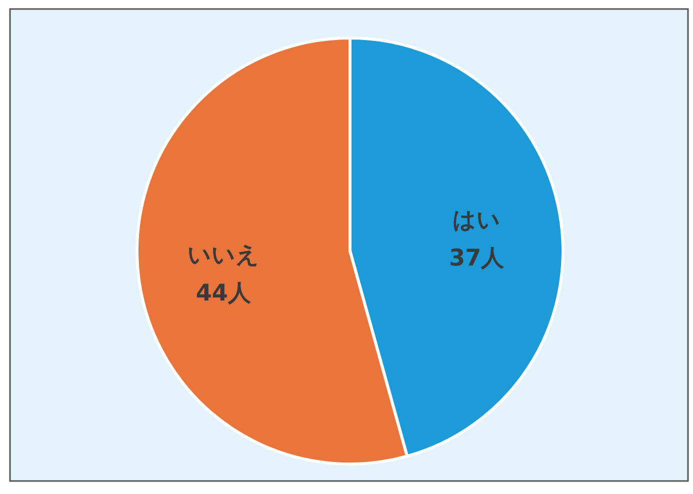  I want to click on data-label: 37人, so click(477, 259).